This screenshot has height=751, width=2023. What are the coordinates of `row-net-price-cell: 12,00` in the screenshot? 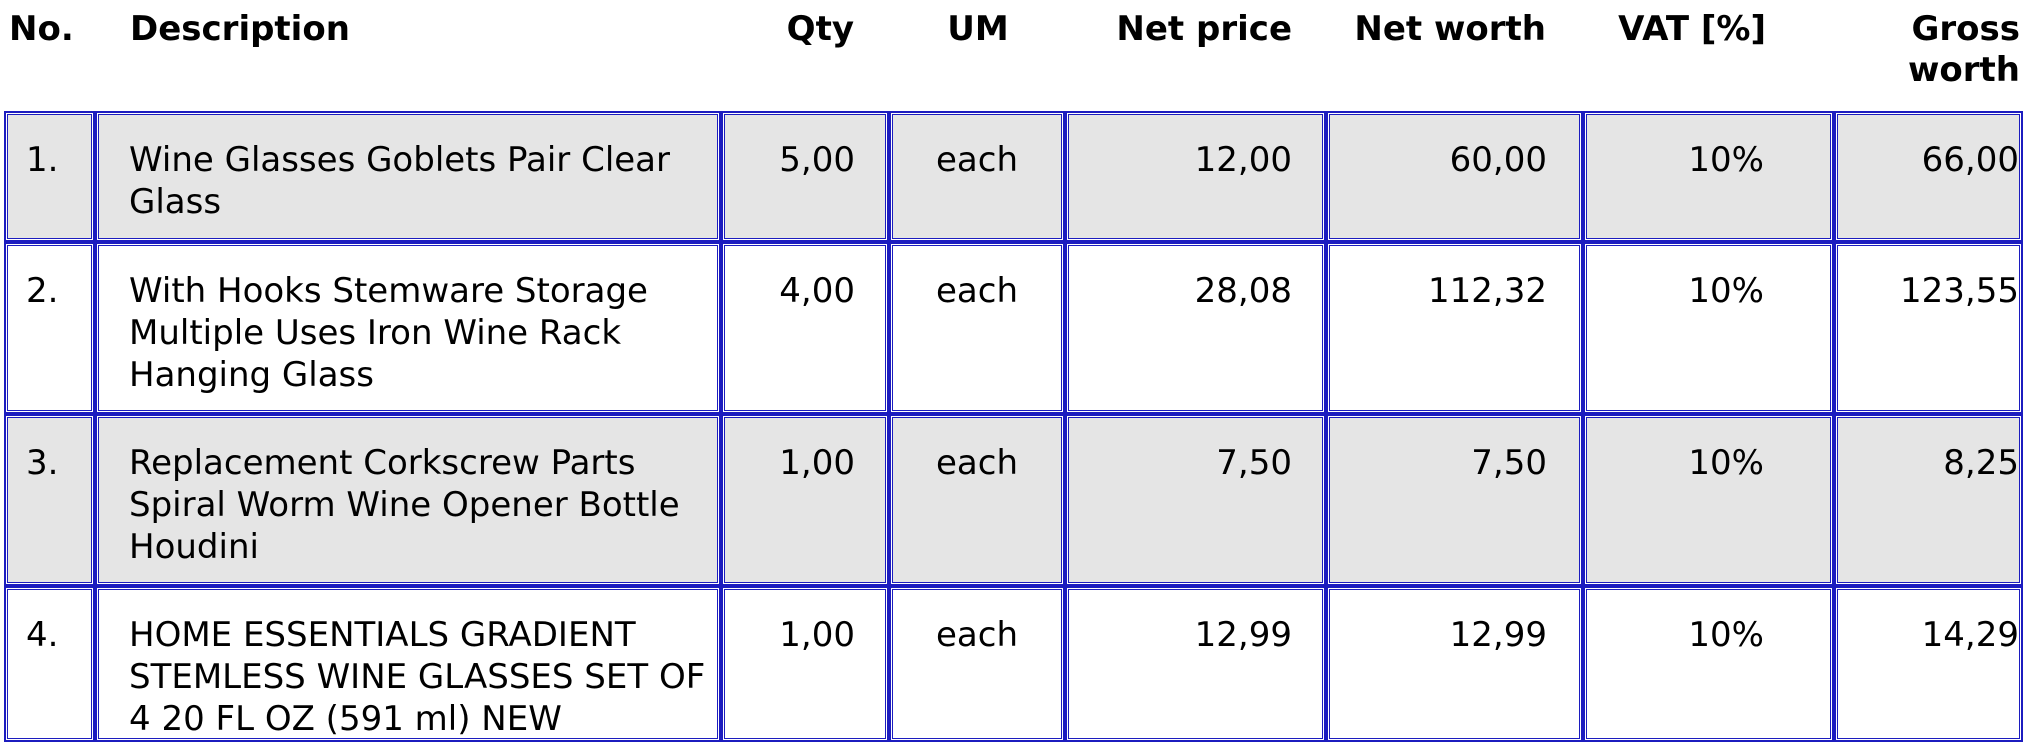 It's located at (1195, 176).